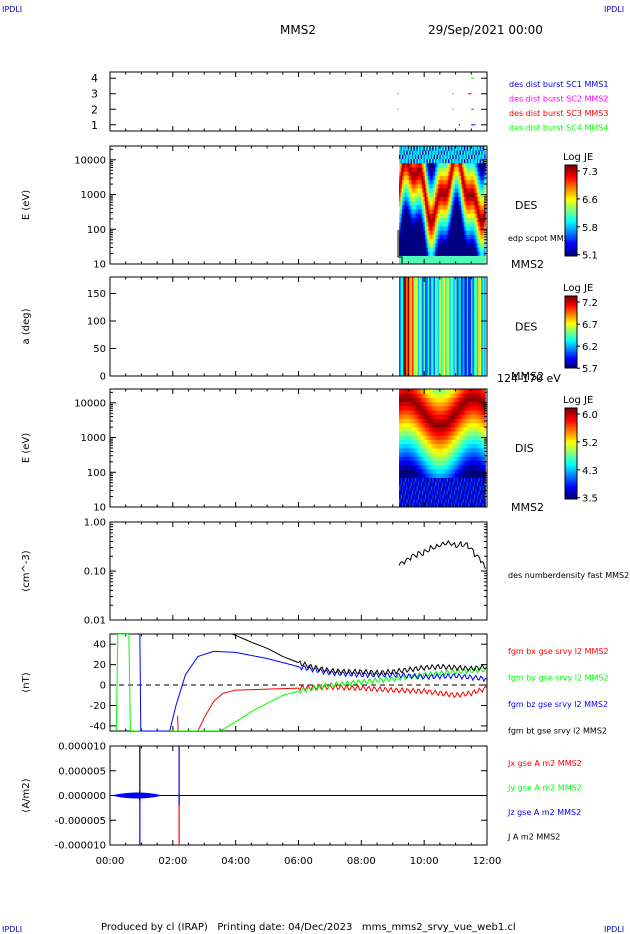 The width and height of the screenshot is (630, 934). Describe the element at coordinates (571, 358) in the screenshot. I see `colorbar-cell` at that location.